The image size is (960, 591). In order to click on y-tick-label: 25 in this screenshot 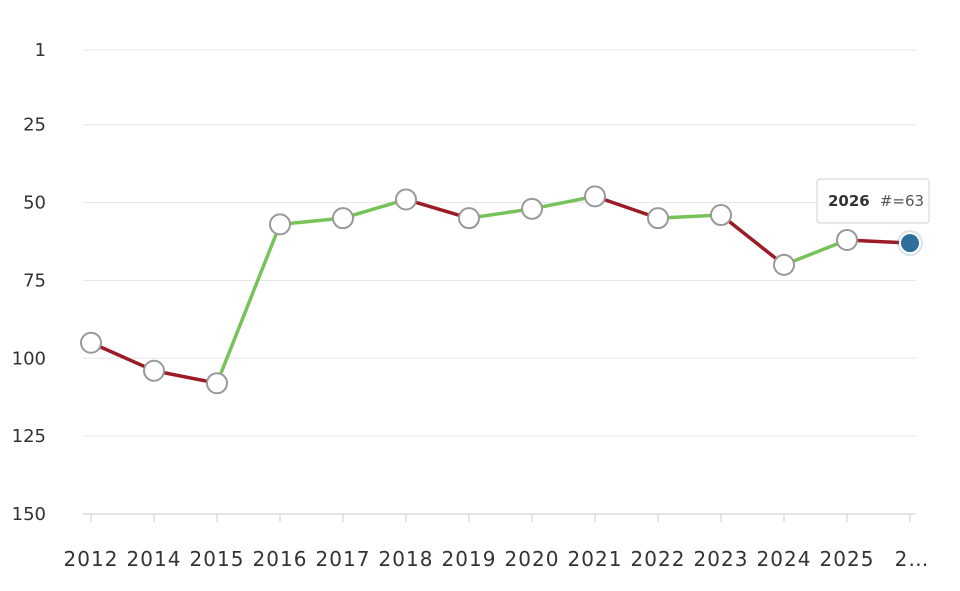, I will do `click(34, 125)`.